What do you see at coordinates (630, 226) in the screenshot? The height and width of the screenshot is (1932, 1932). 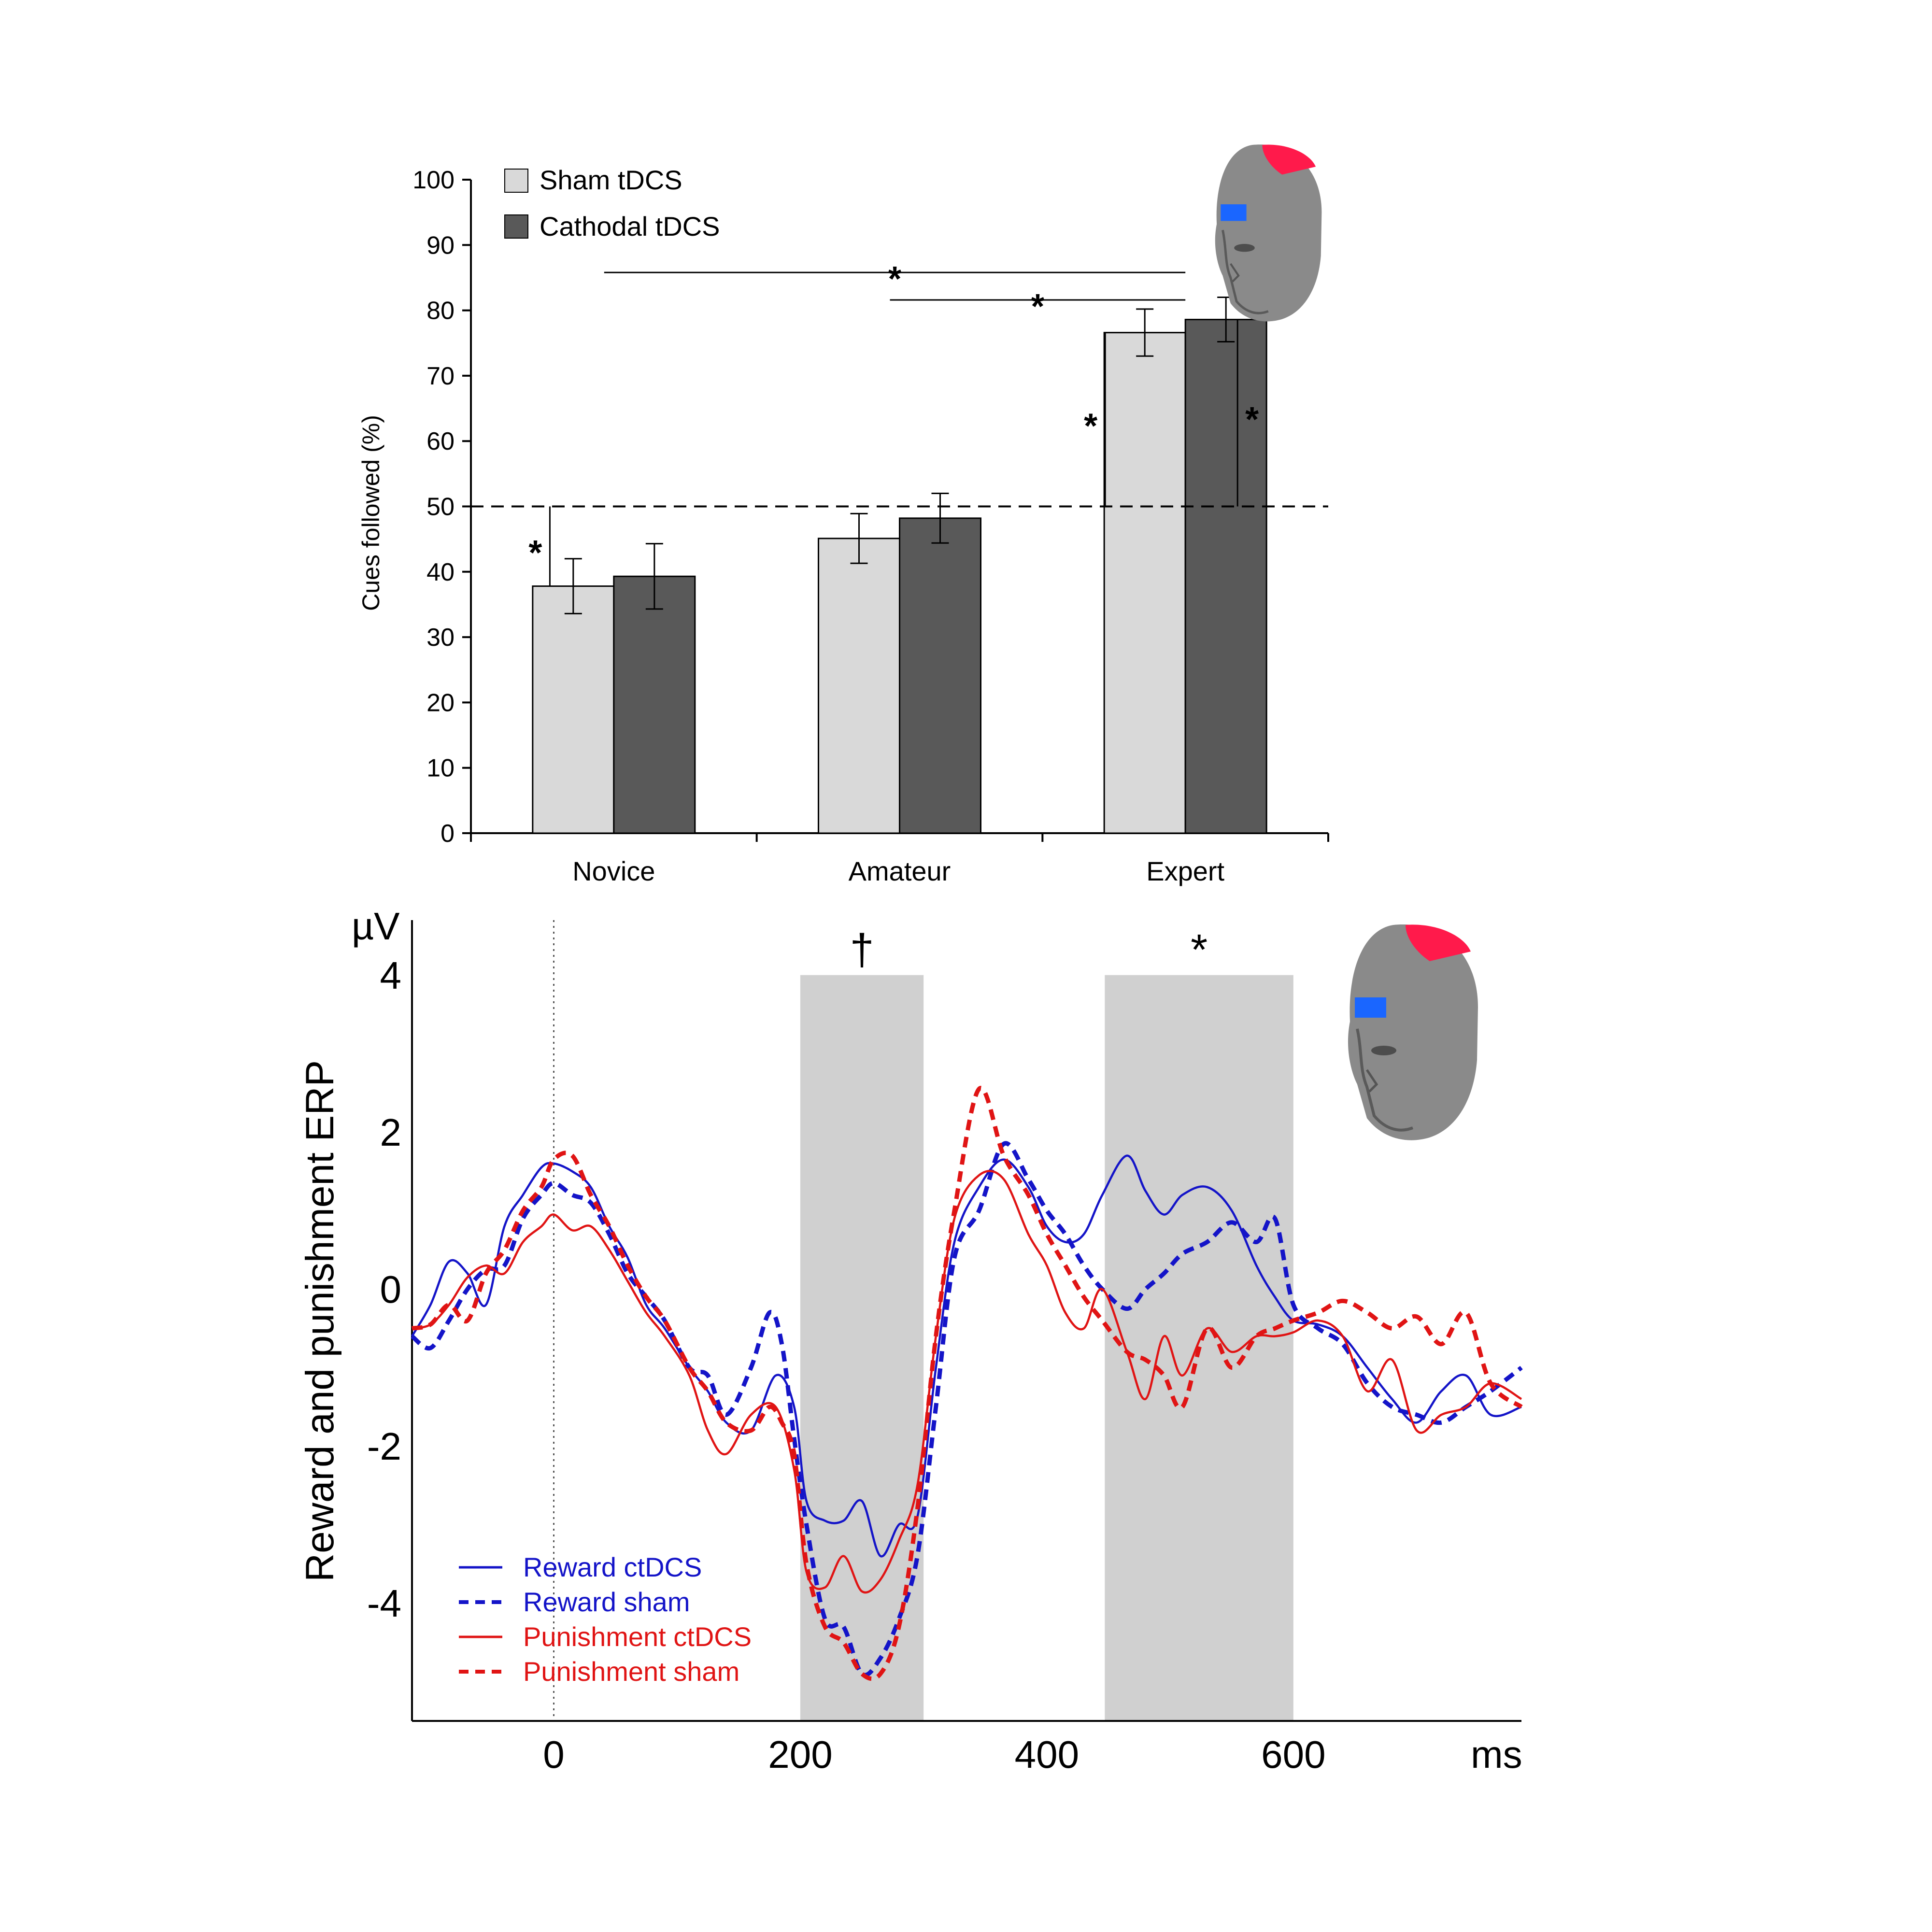 I see `legend-label-cathodal: Cathodal tDCS` at bounding box center [630, 226].